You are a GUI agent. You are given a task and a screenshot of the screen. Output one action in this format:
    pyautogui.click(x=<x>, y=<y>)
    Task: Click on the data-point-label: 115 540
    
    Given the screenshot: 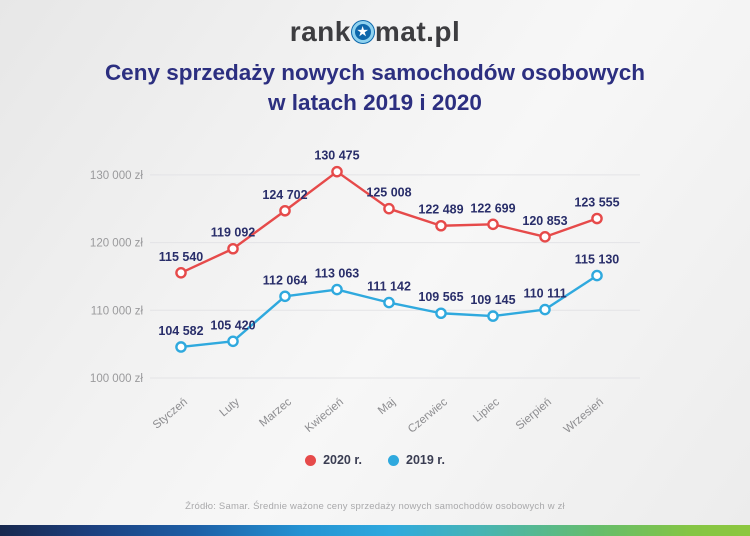 What is the action you would take?
    pyautogui.click(x=181, y=257)
    